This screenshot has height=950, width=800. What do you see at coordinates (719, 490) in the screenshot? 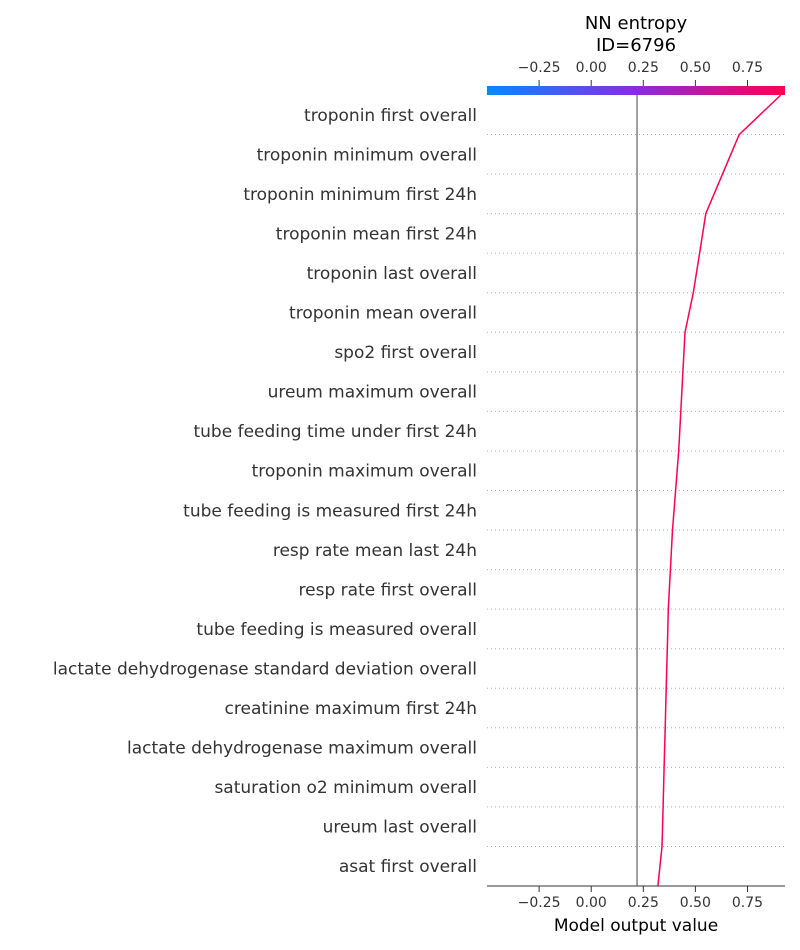
I see `decision-path-line` at bounding box center [719, 490].